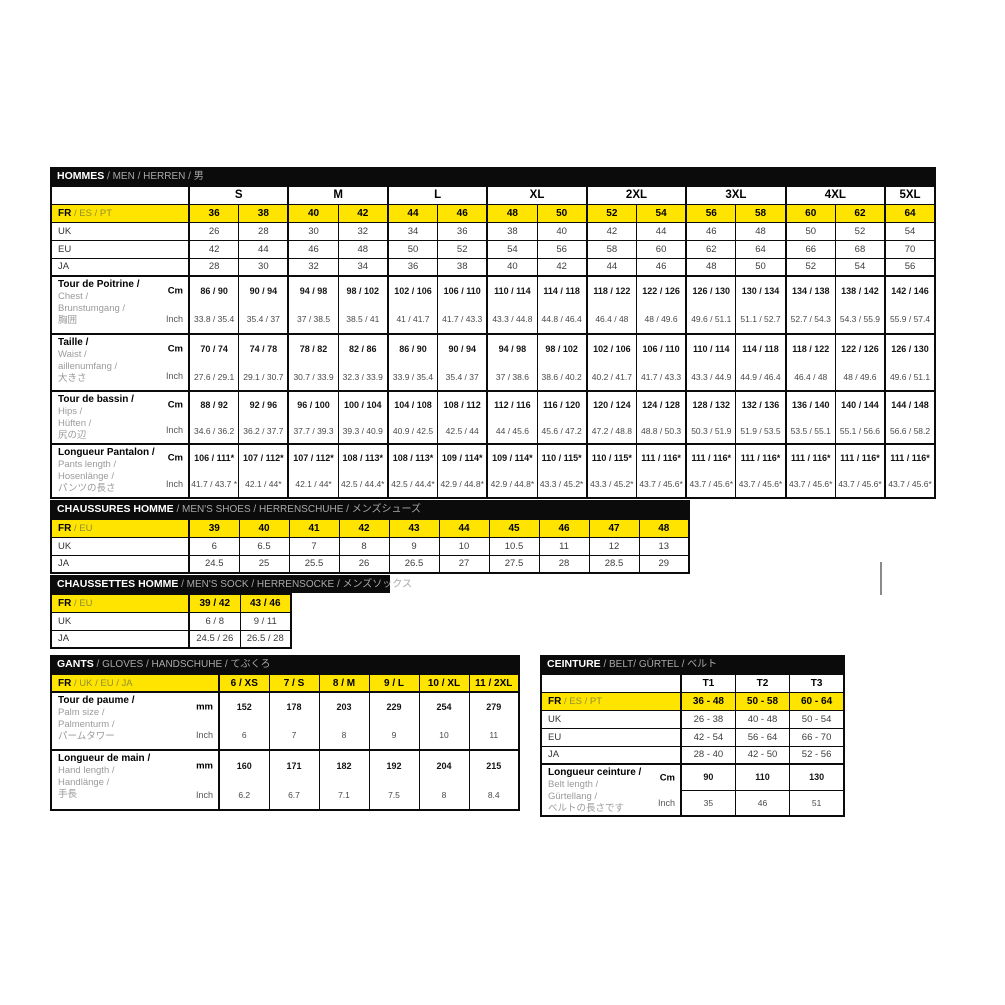 The height and width of the screenshot is (1005, 1005). Describe the element at coordinates (120, 195) in the screenshot. I see `size-group-spacer` at that location.